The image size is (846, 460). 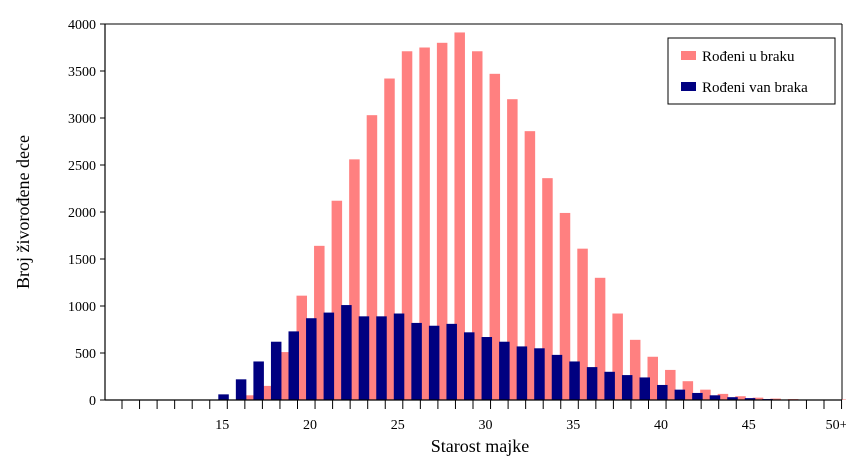 I want to click on x-tick-label: 30, so click(x=486, y=425).